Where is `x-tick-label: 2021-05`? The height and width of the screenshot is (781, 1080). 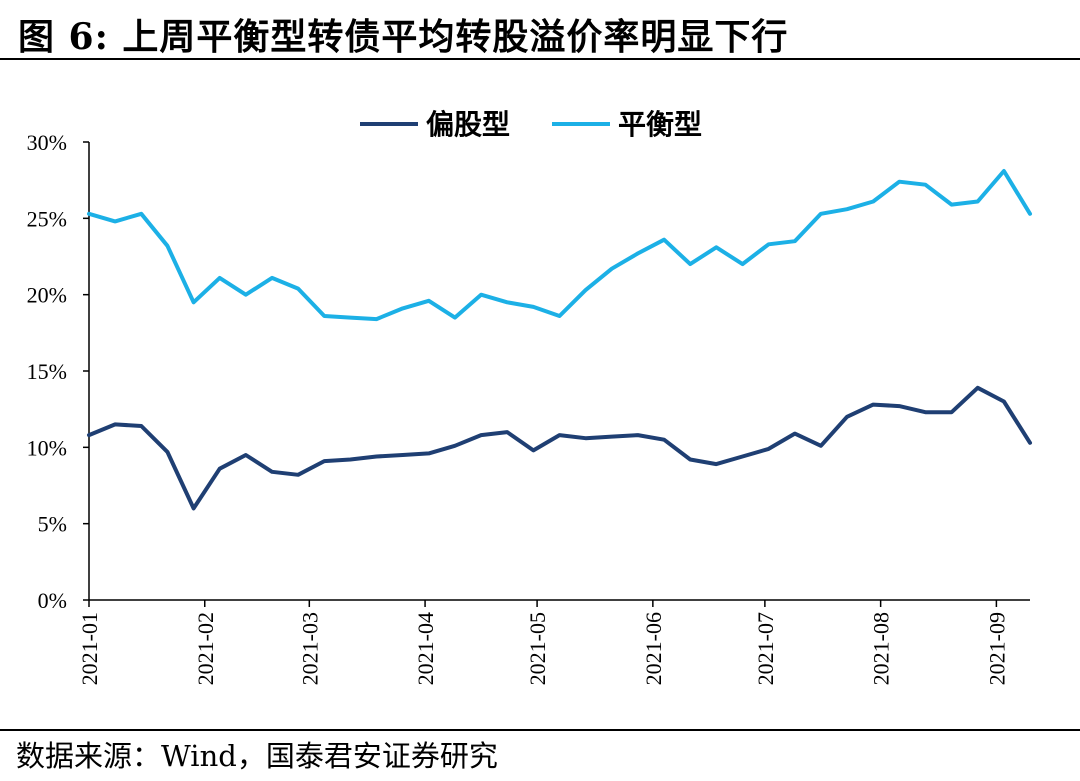 x-tick-label: 2021-05 is located at coordinates (537, 648).